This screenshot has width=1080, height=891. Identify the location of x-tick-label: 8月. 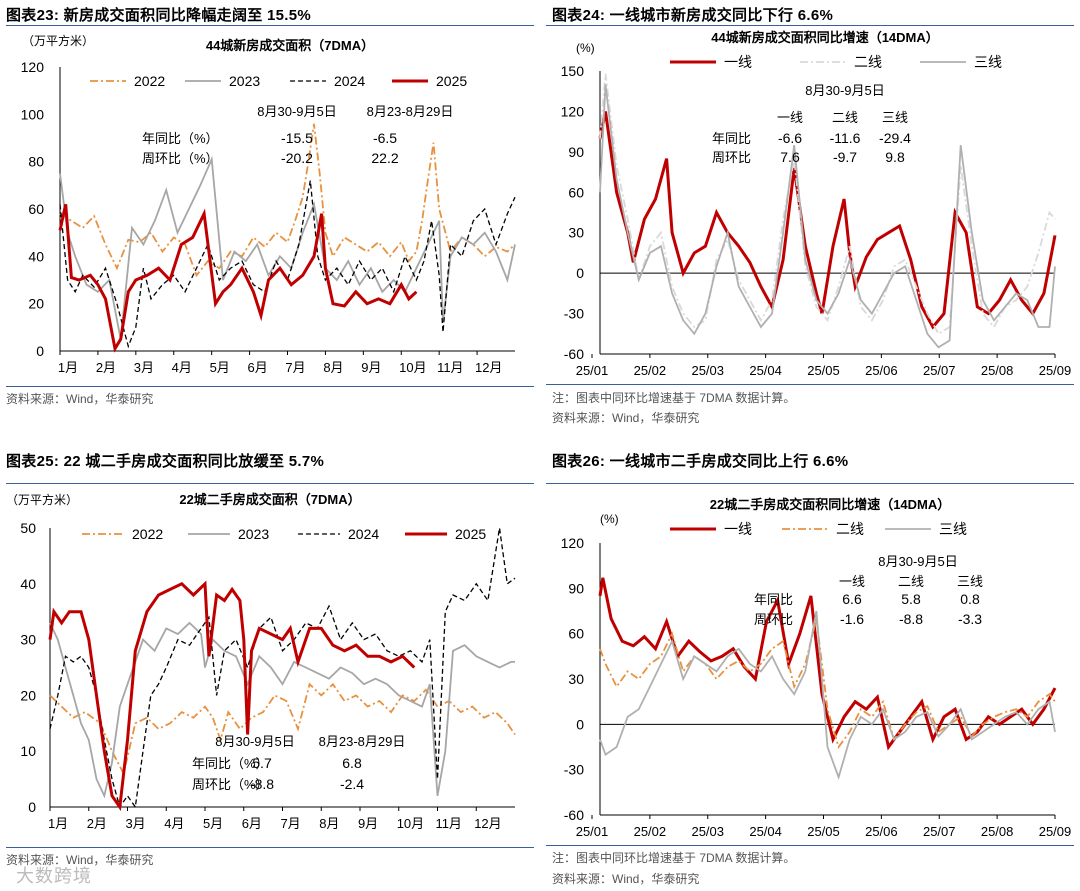
(329, 823).